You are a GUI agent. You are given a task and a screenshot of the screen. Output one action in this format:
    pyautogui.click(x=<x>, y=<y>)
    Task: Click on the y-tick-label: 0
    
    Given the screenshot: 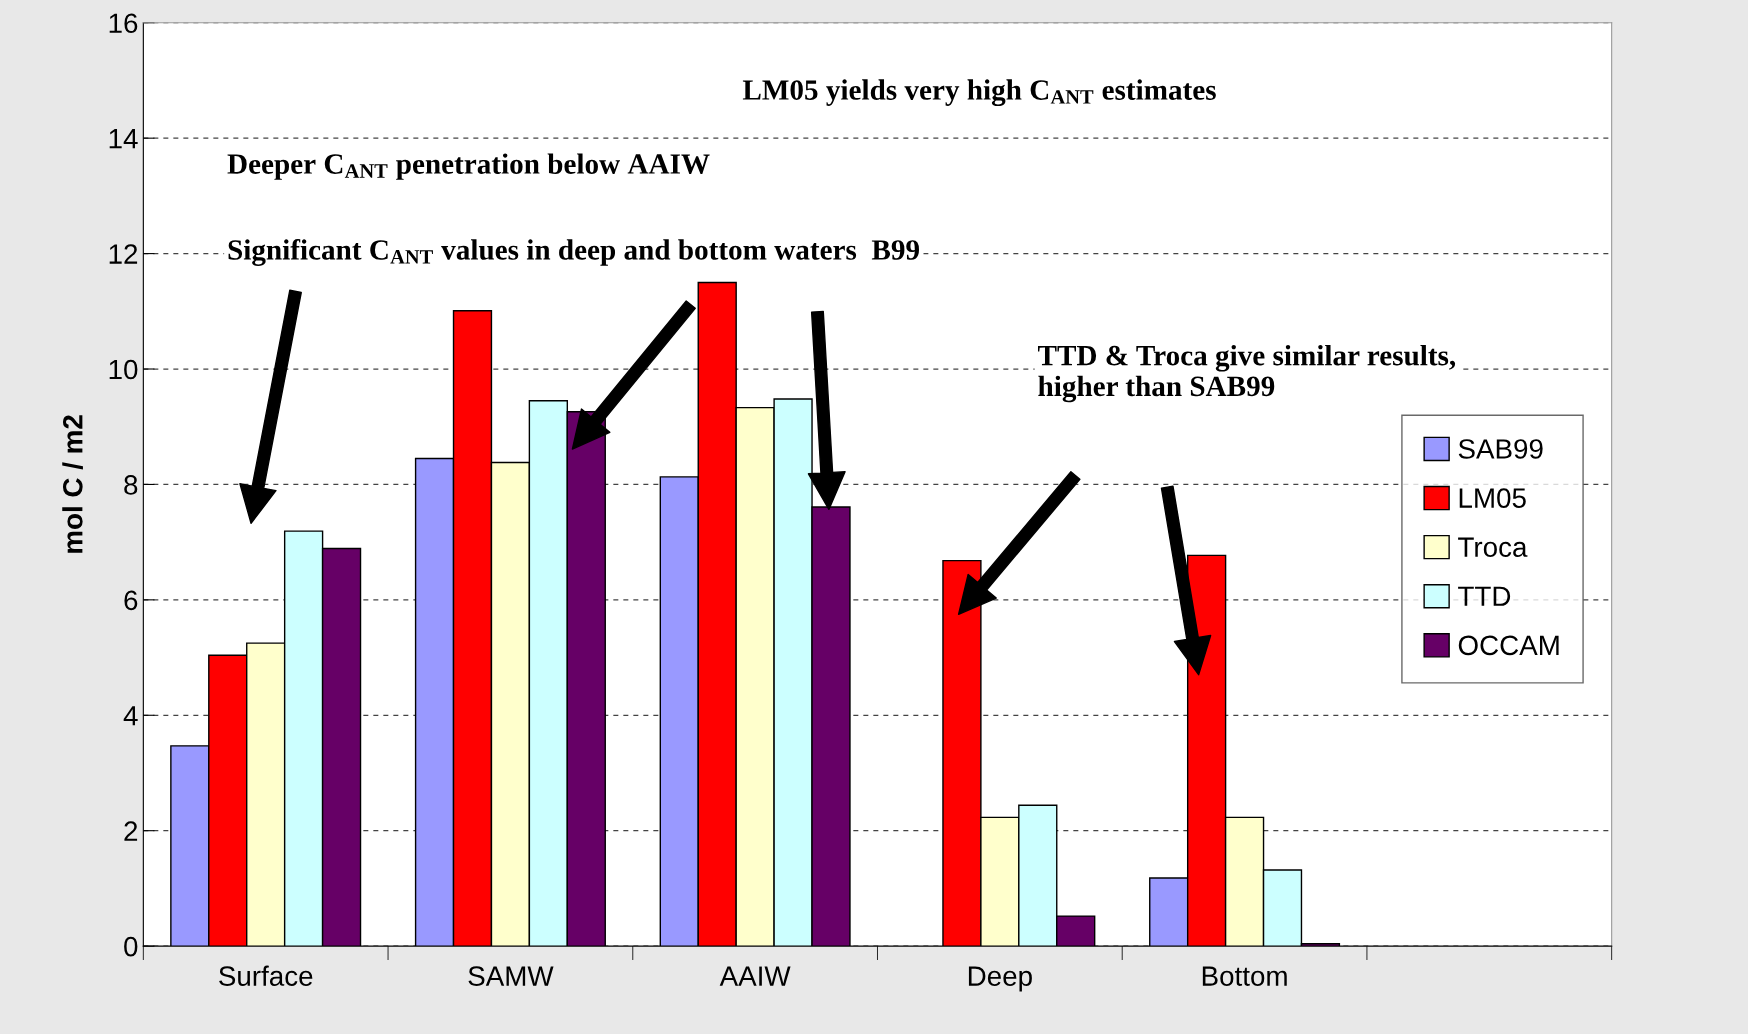 What is the action you would take?
    pyautogui.click(x=131, y=946)
    